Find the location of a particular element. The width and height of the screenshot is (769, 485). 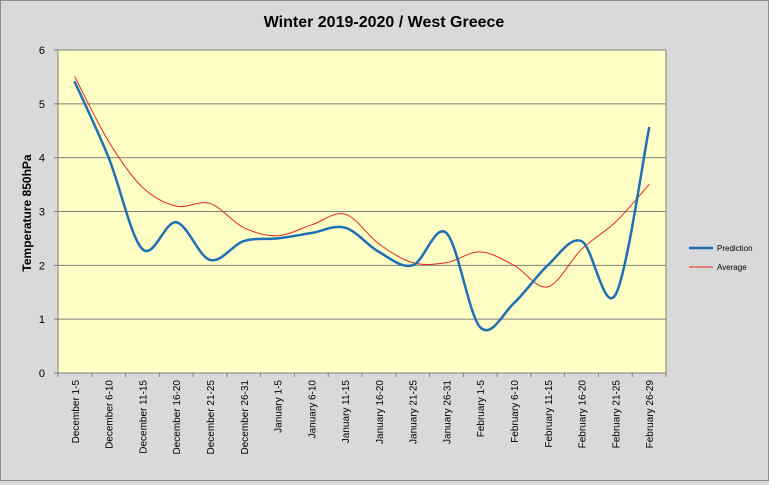

x-tick-label: December 6-10 is located at coordinates (110, 414).